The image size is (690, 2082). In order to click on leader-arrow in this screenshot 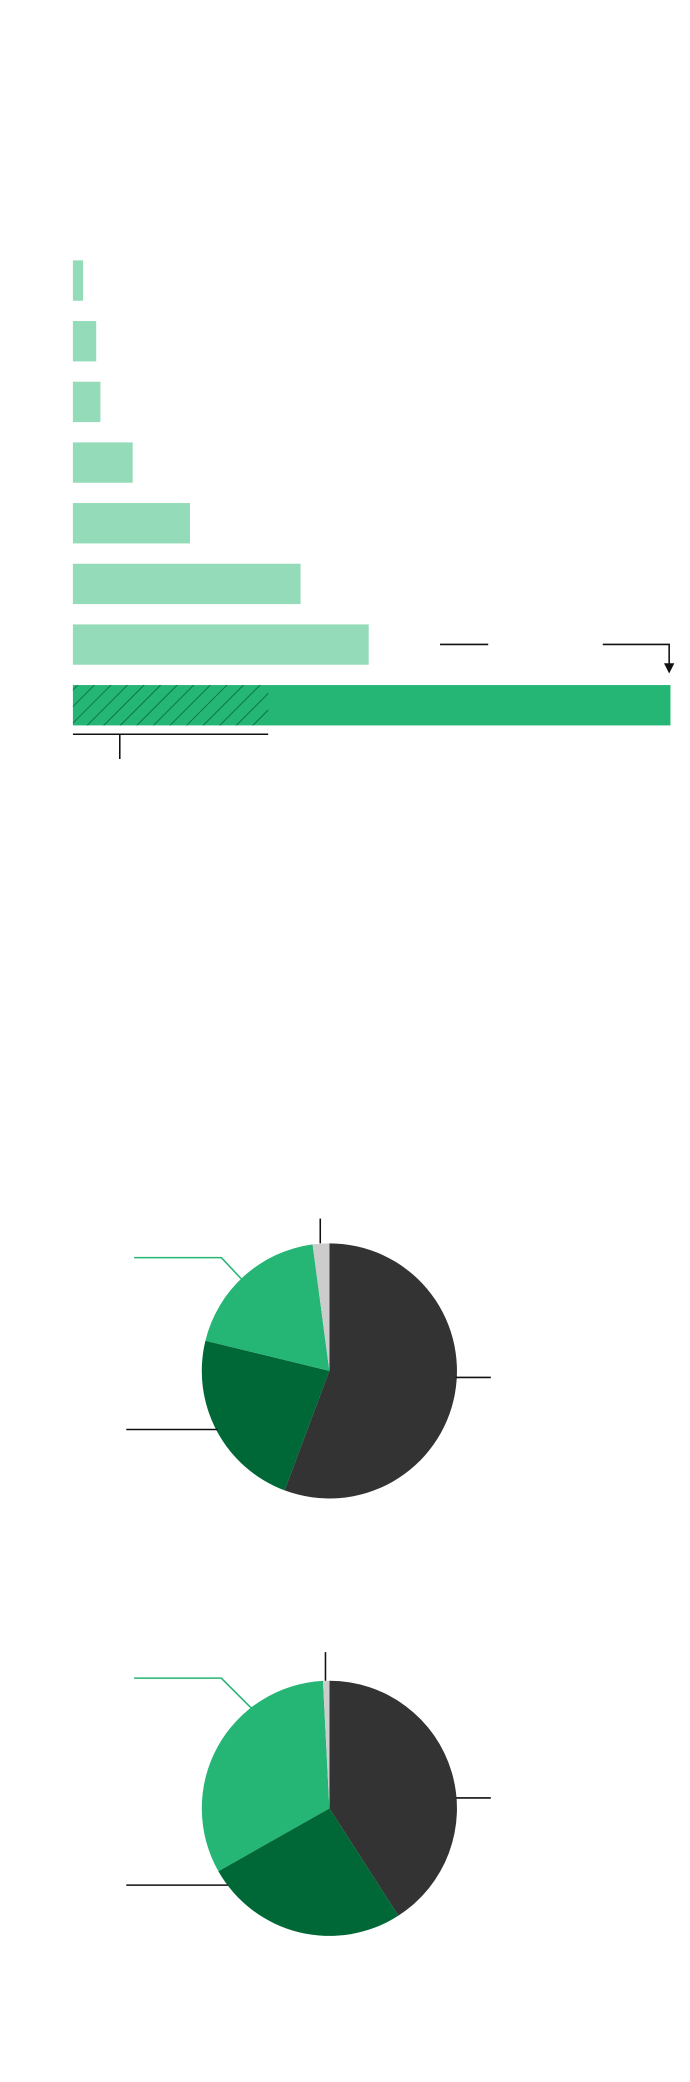, I will do `click(636, 655)`.